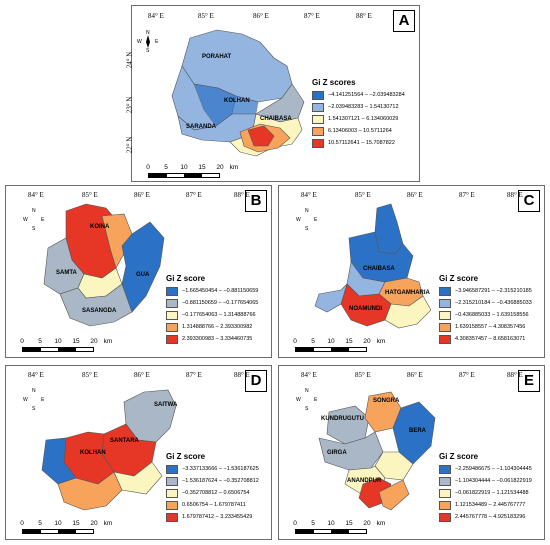 This screenshot has height=545, width=550. Describe the element at coordinates (217, 339) in the screenshot. I see `legend-label: 2.393300983 – 3.334460735` at that location.